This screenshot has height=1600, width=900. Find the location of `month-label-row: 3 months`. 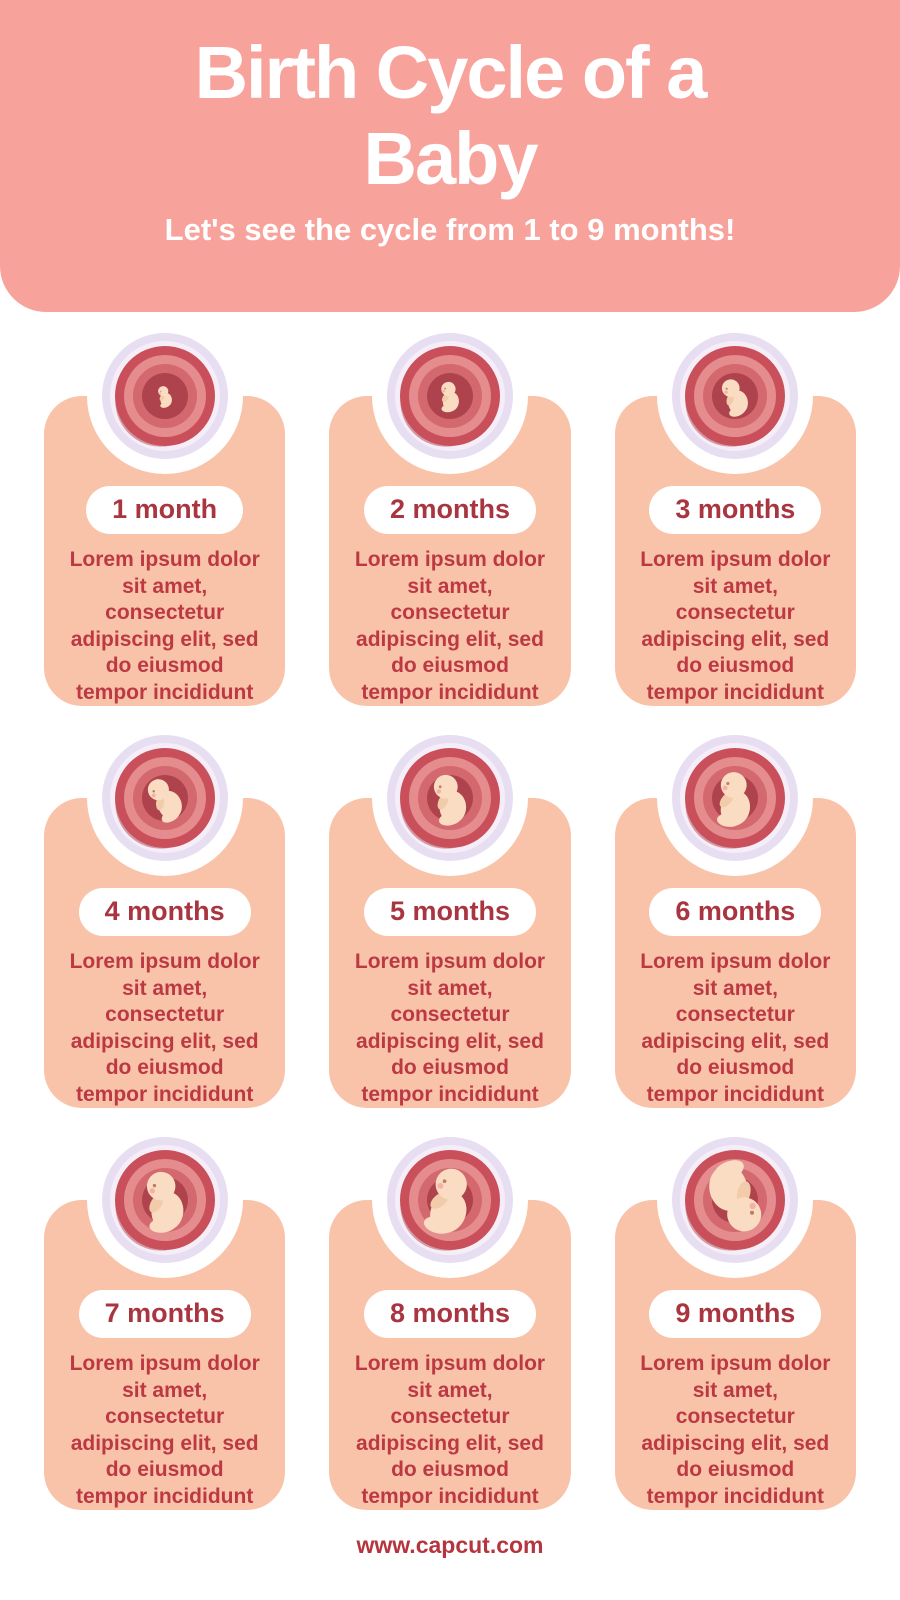

month-label-row: 3 months is located at coordinates (735, 510).